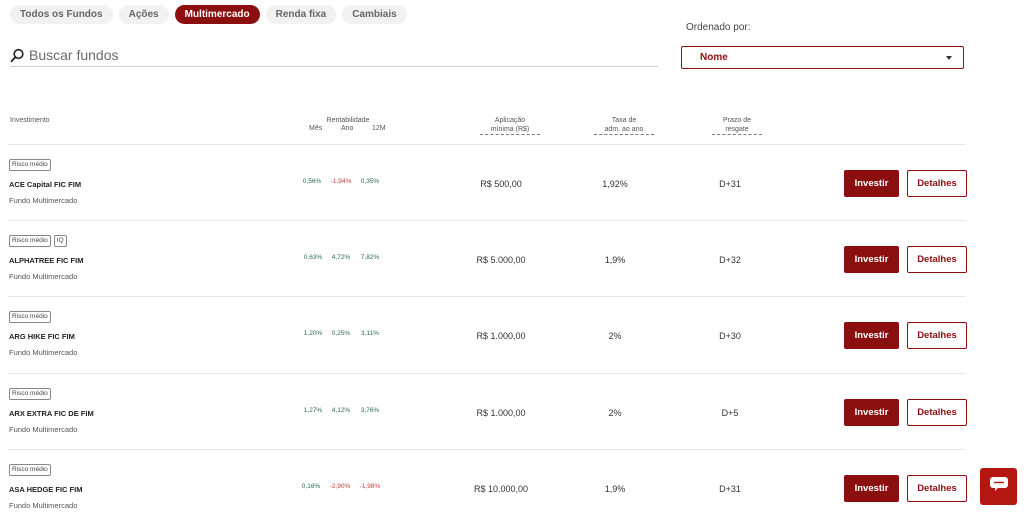 The height and width of the screenshot is (512, 1024). I want to click on header-12m: 12M, so click(379, 128).